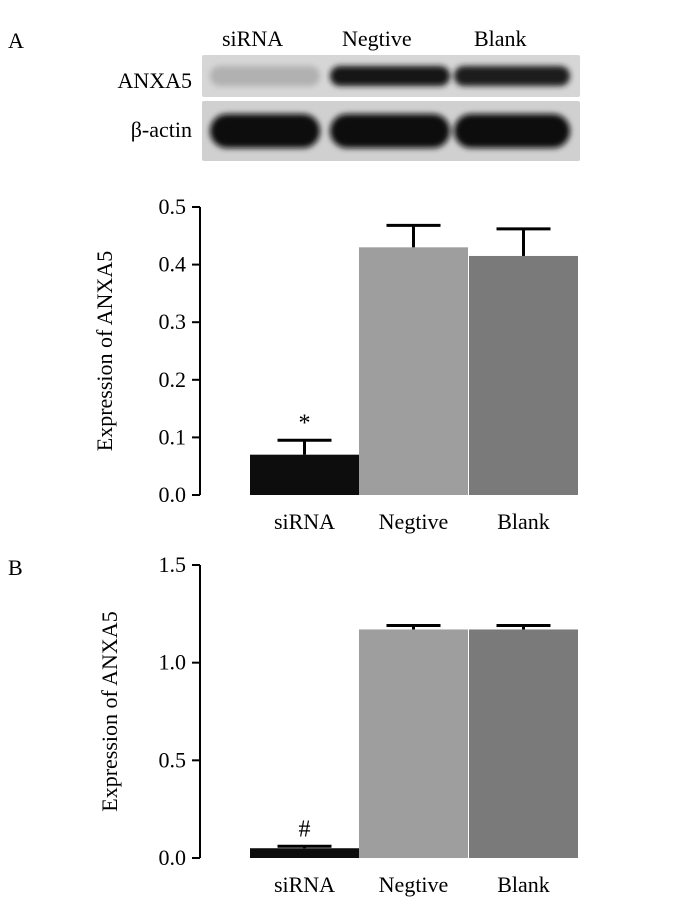 Image resolution: width=700 pixels, height=911 pixels. What do you see at coordinates (305, 829) in the screenshot?
I see `significance-marker: #` at bounding box center [305, 829].